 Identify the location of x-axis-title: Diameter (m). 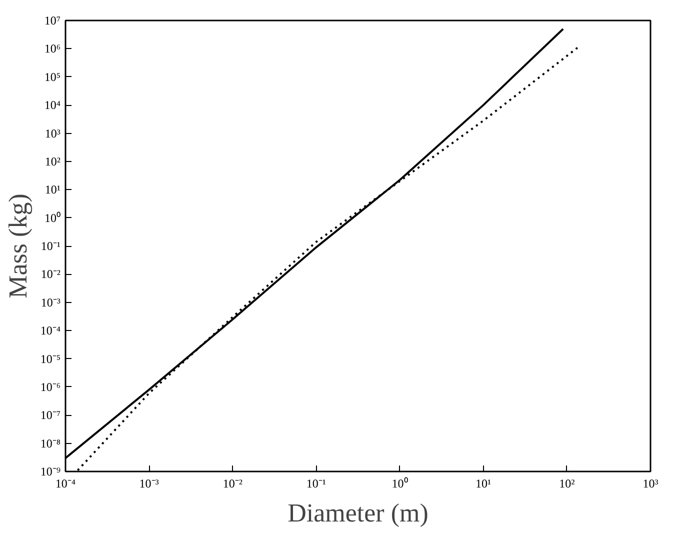
(358, 513).